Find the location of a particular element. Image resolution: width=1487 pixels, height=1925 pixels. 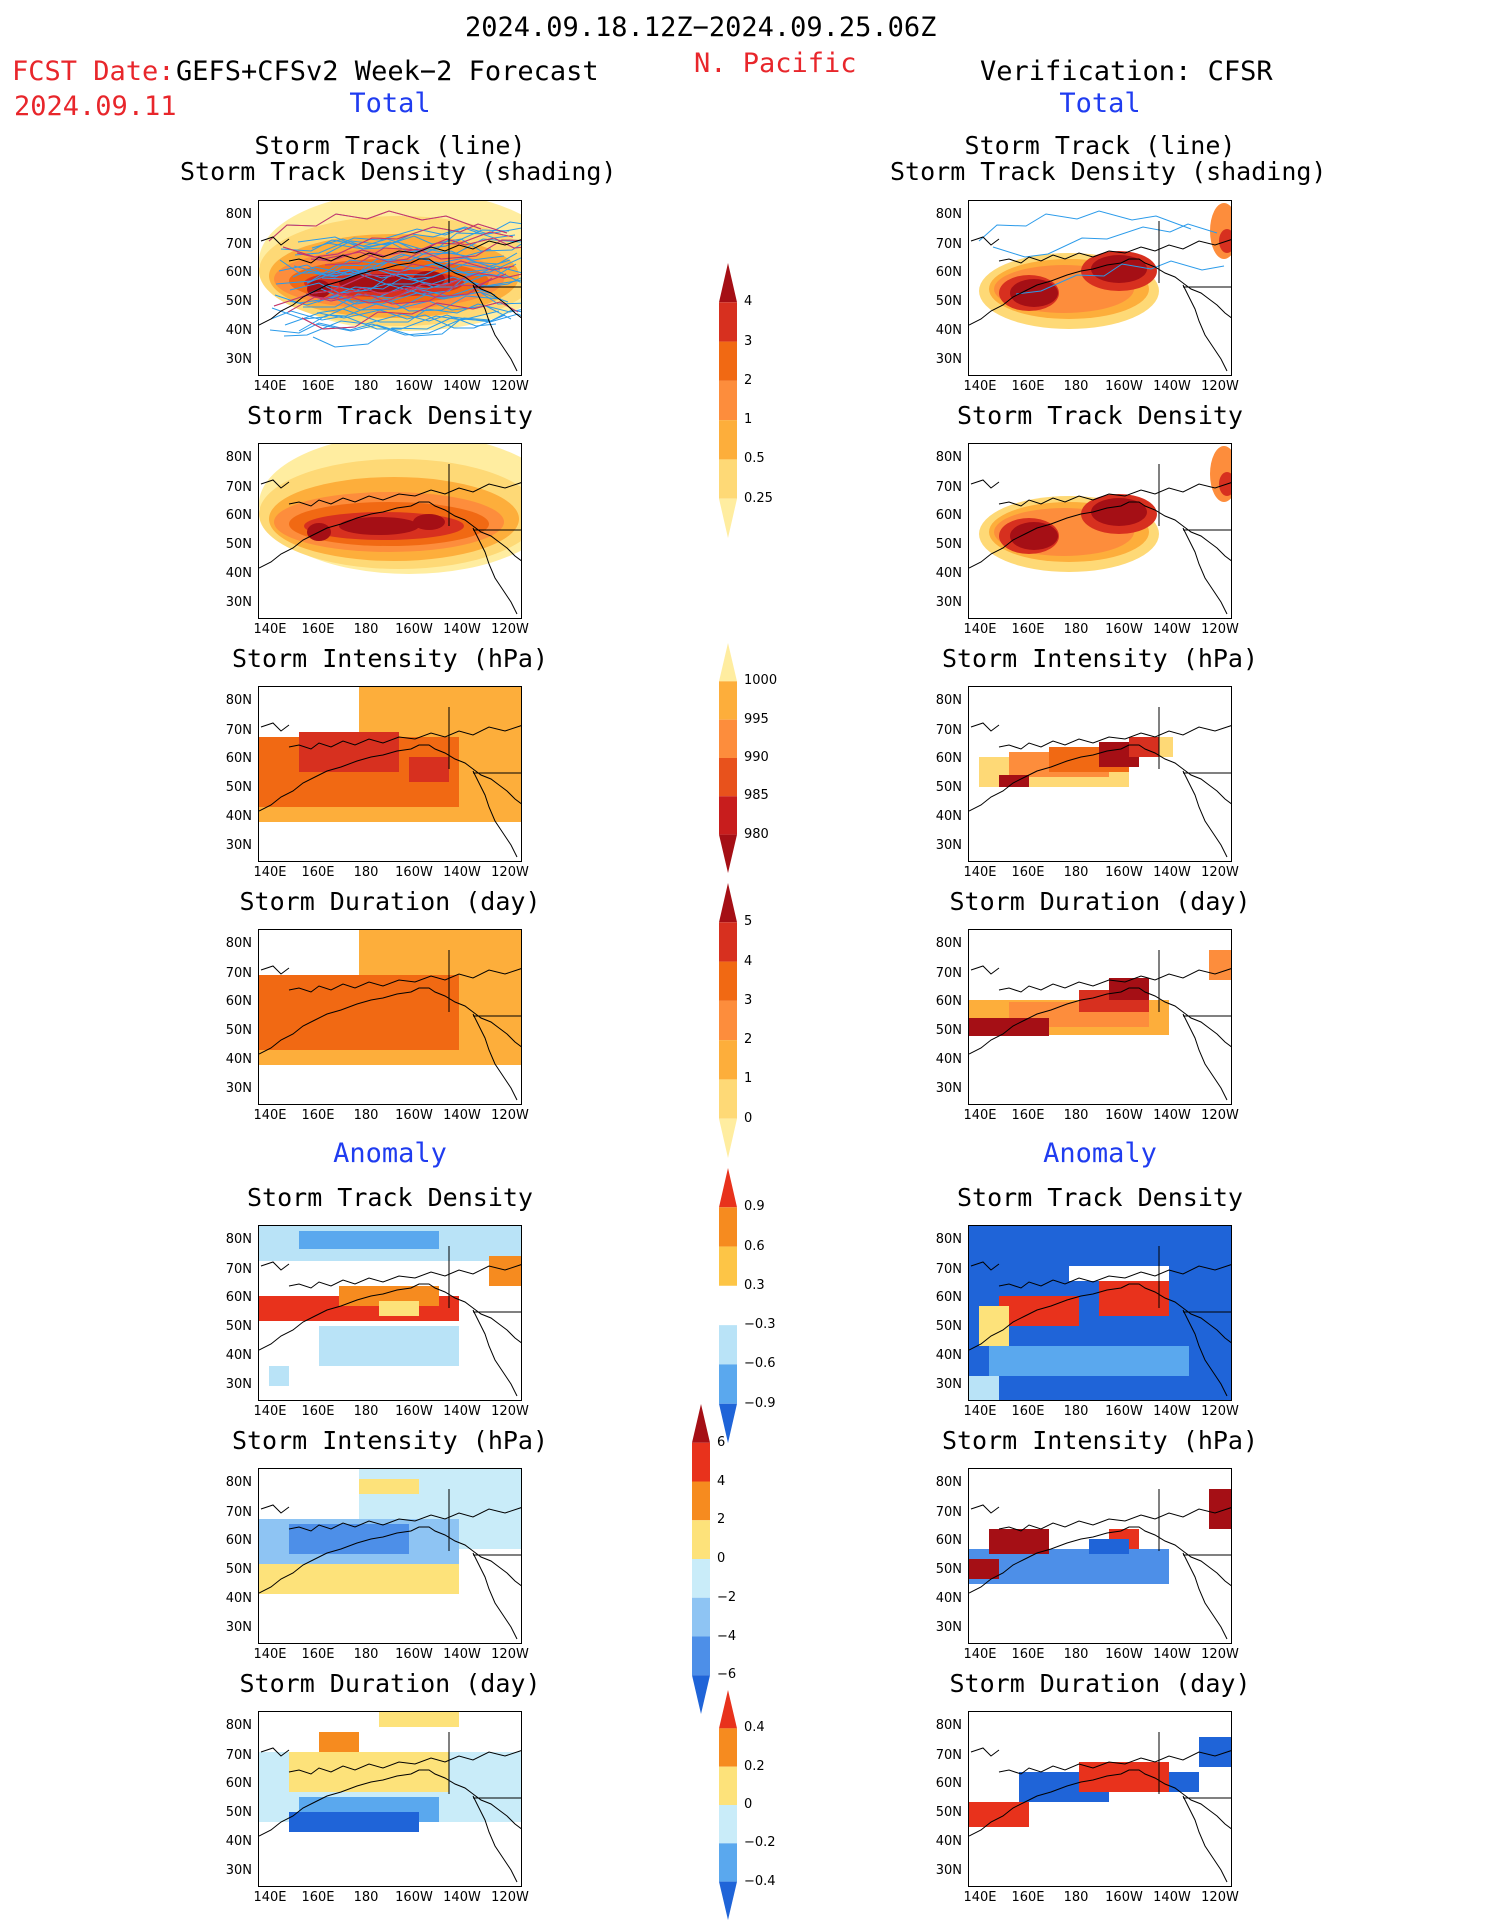

colorbar-label: 0 is located at coordinates (721, 1558).